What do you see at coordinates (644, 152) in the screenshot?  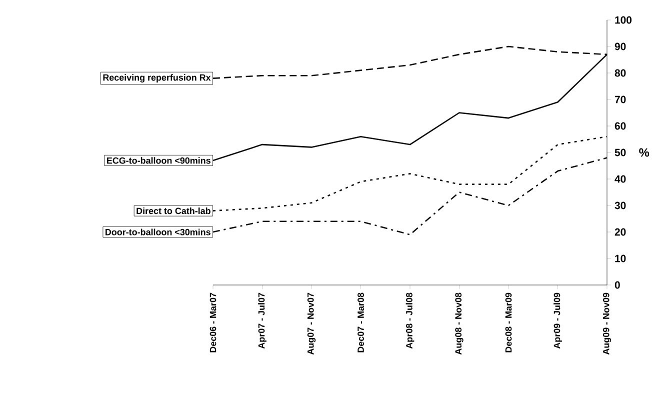 I see `y-axis-title: %` at bounding box center [644, 152].